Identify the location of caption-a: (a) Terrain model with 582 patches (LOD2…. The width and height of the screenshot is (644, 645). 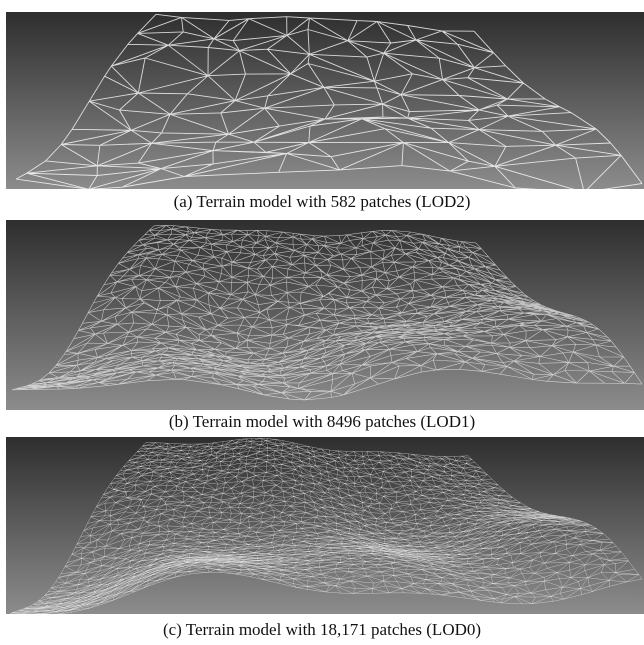
(322, 201).